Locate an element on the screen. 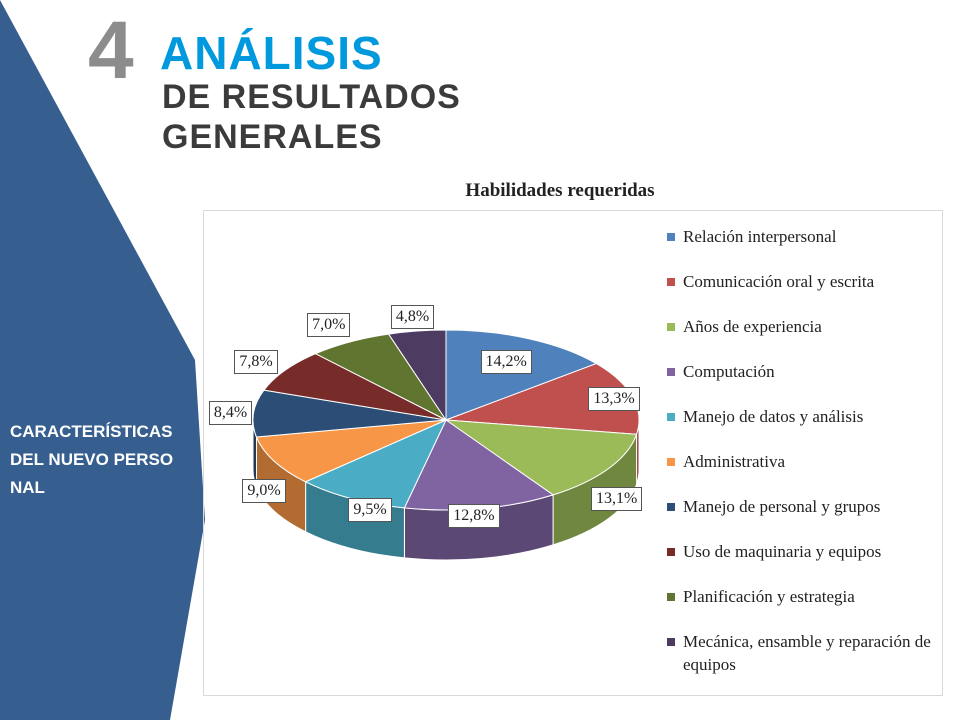 The height and width of the screenshot is (720, 960). chart-title: Habilidades requeridas is located at coordinates (560, 190).